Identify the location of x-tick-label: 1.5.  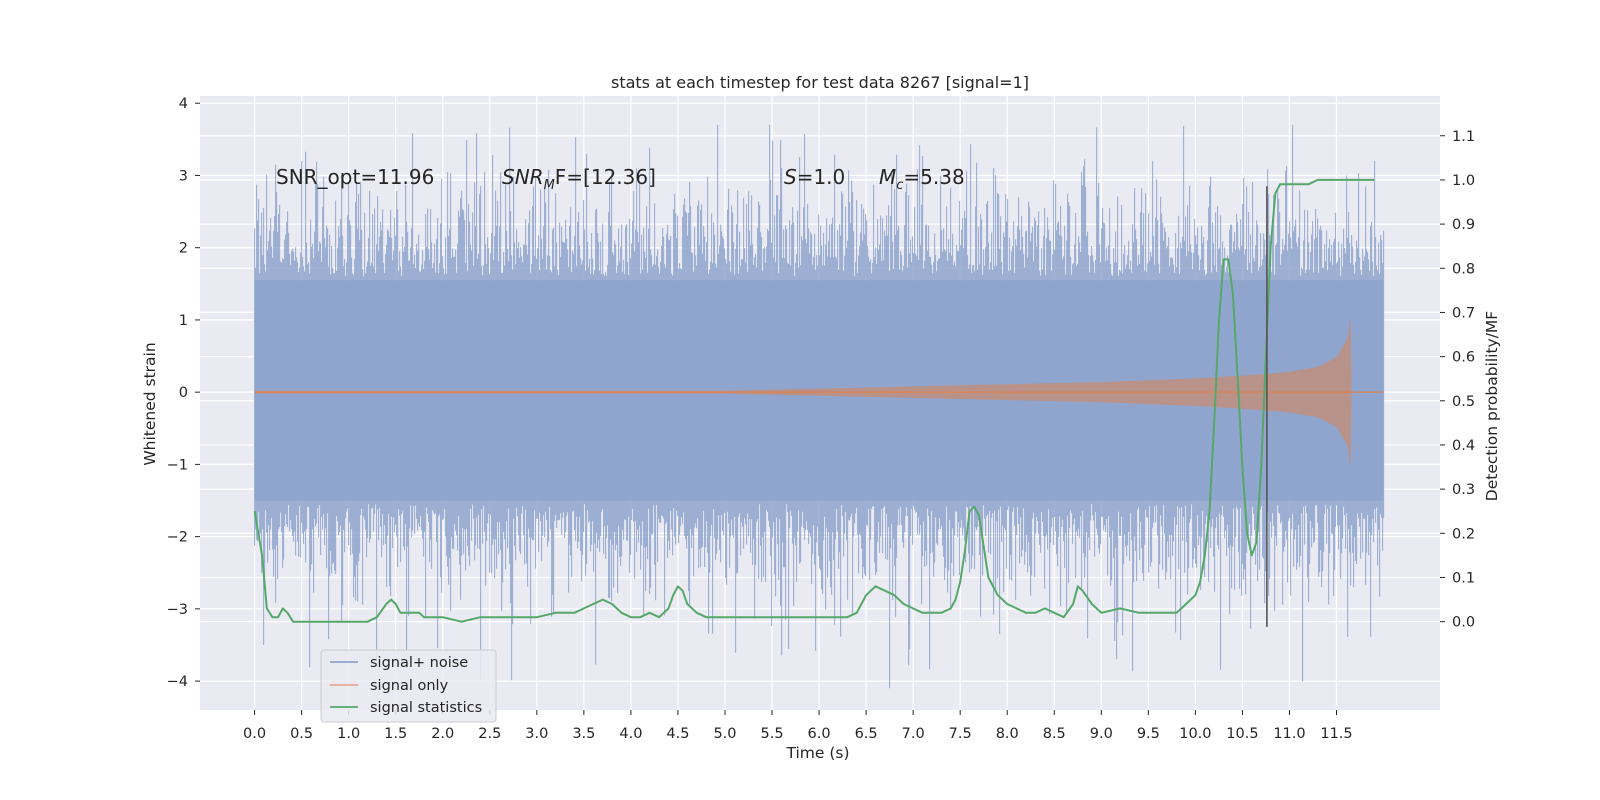
(395, 734).